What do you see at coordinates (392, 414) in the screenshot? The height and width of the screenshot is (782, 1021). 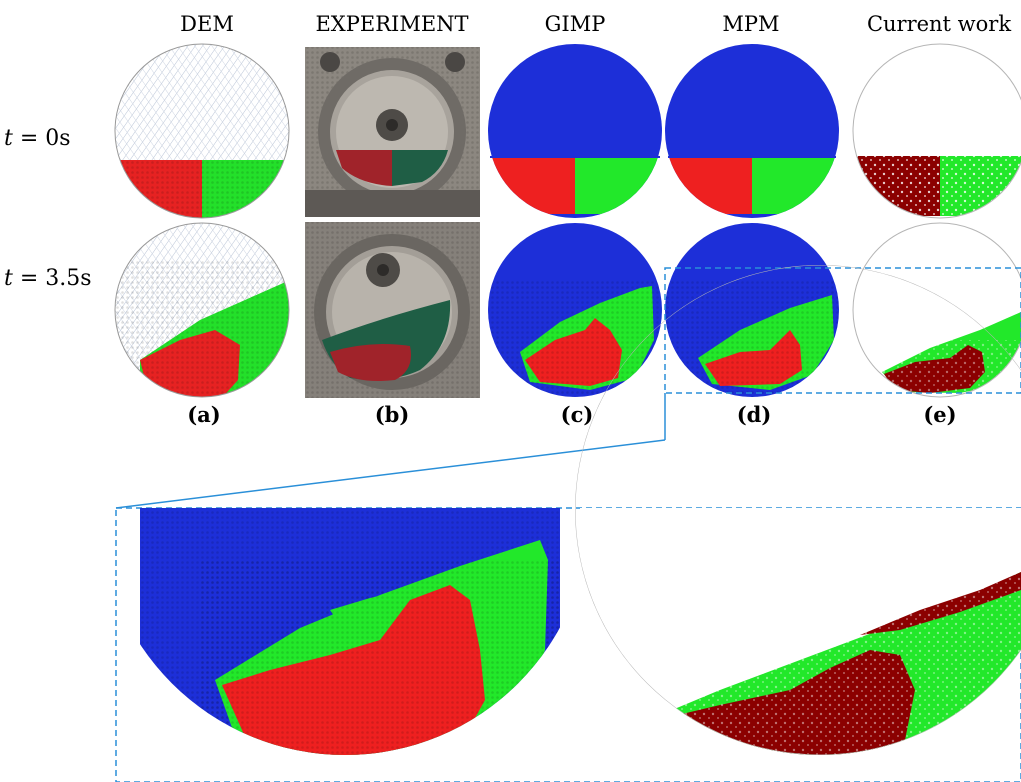 I see `label-b: (b)` at bounding box center [392, 414].